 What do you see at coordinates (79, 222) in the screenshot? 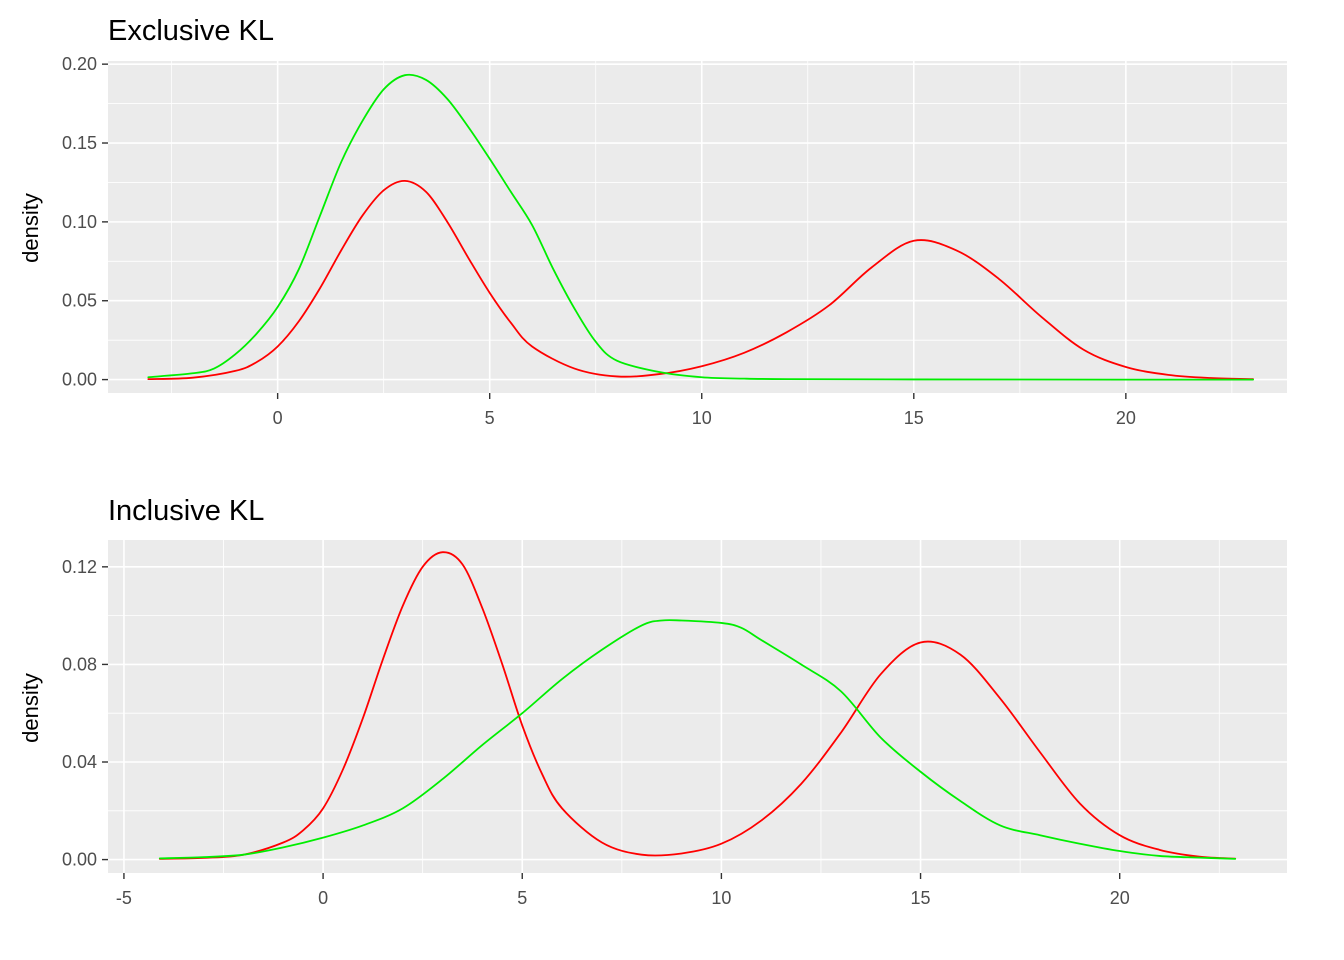
I see `y-tick-label: 0.10` at bounding box center [79, 222].